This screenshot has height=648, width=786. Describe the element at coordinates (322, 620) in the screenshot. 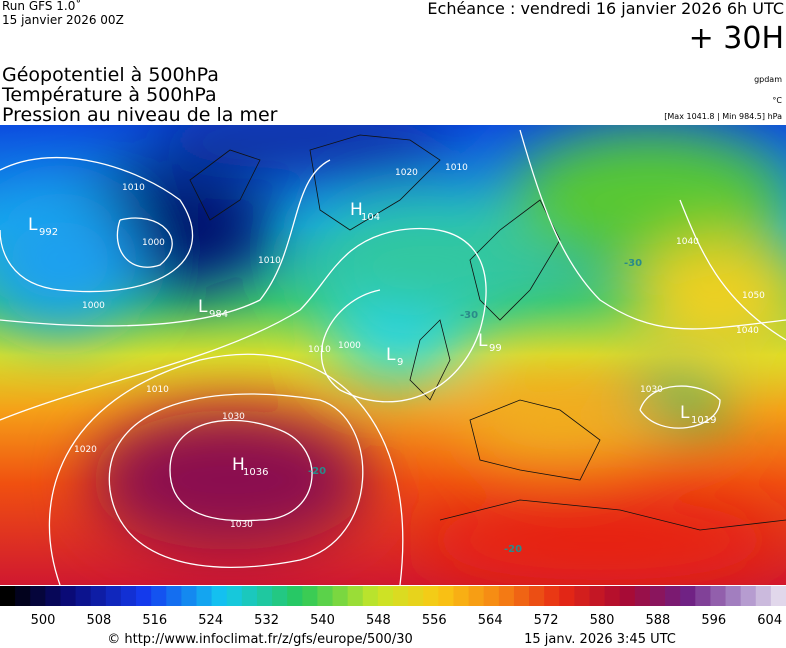

I see `colorbar-label: 540` at that location.